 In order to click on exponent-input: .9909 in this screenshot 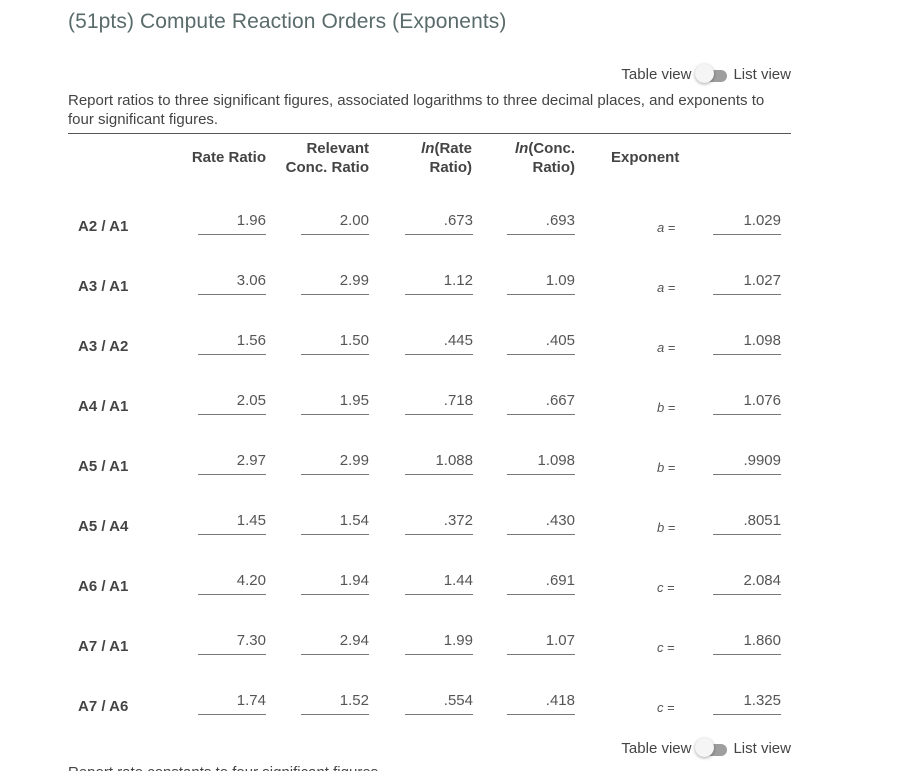, I will do `click(747, 463)`.